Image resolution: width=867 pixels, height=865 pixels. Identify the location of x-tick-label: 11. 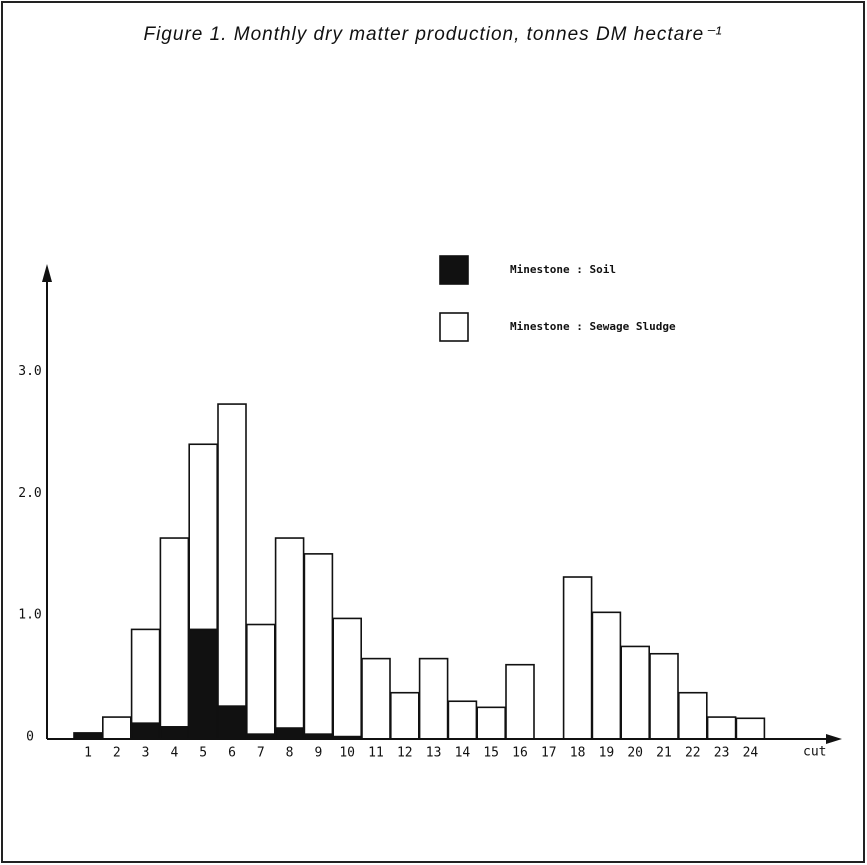
(376, 753).